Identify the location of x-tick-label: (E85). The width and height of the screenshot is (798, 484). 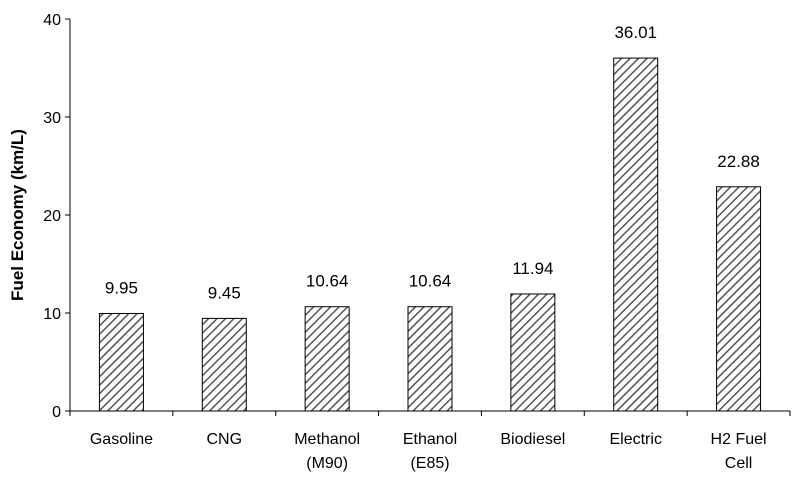
(429, 463).